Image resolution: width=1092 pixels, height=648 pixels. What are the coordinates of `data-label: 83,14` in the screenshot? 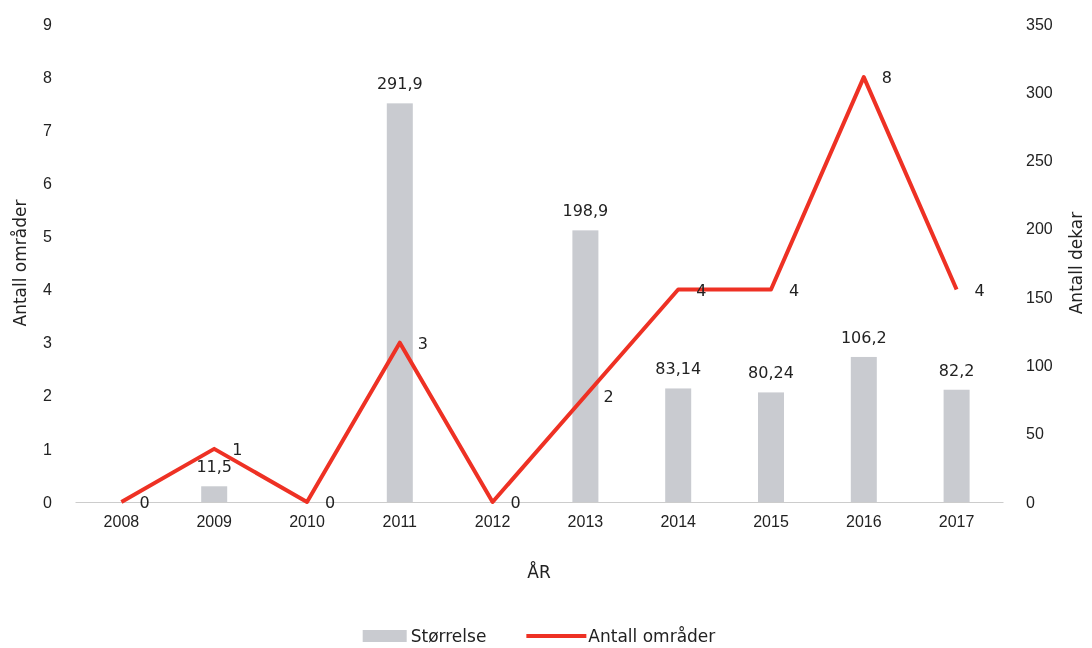 It's located at (678, 369).